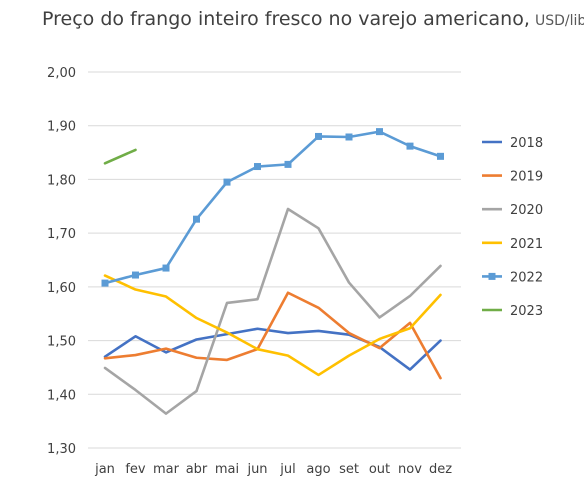 This screenshot has width=584, height=485. I want to click on x-tick-label: ago, so click(318, 469).